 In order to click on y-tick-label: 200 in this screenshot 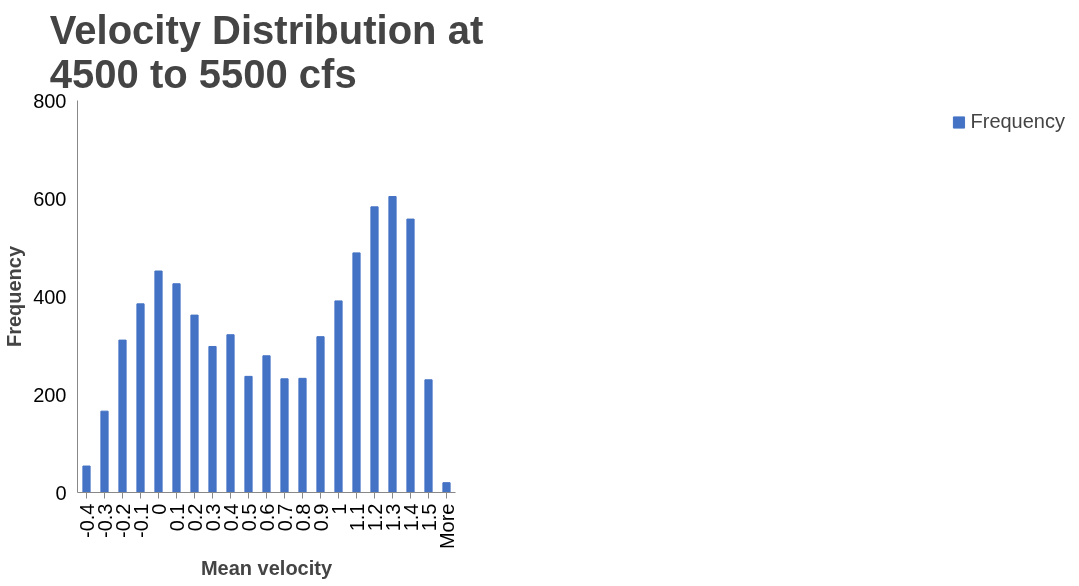, I will do `click(50, 394)`.